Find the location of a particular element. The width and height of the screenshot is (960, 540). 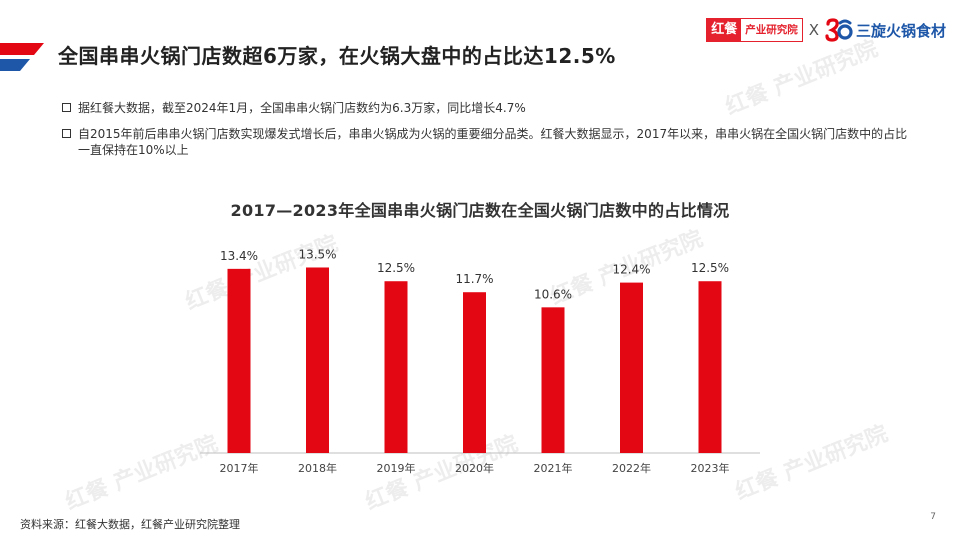

x-tick-label: 2020年 is located at coordinates (474, 468).